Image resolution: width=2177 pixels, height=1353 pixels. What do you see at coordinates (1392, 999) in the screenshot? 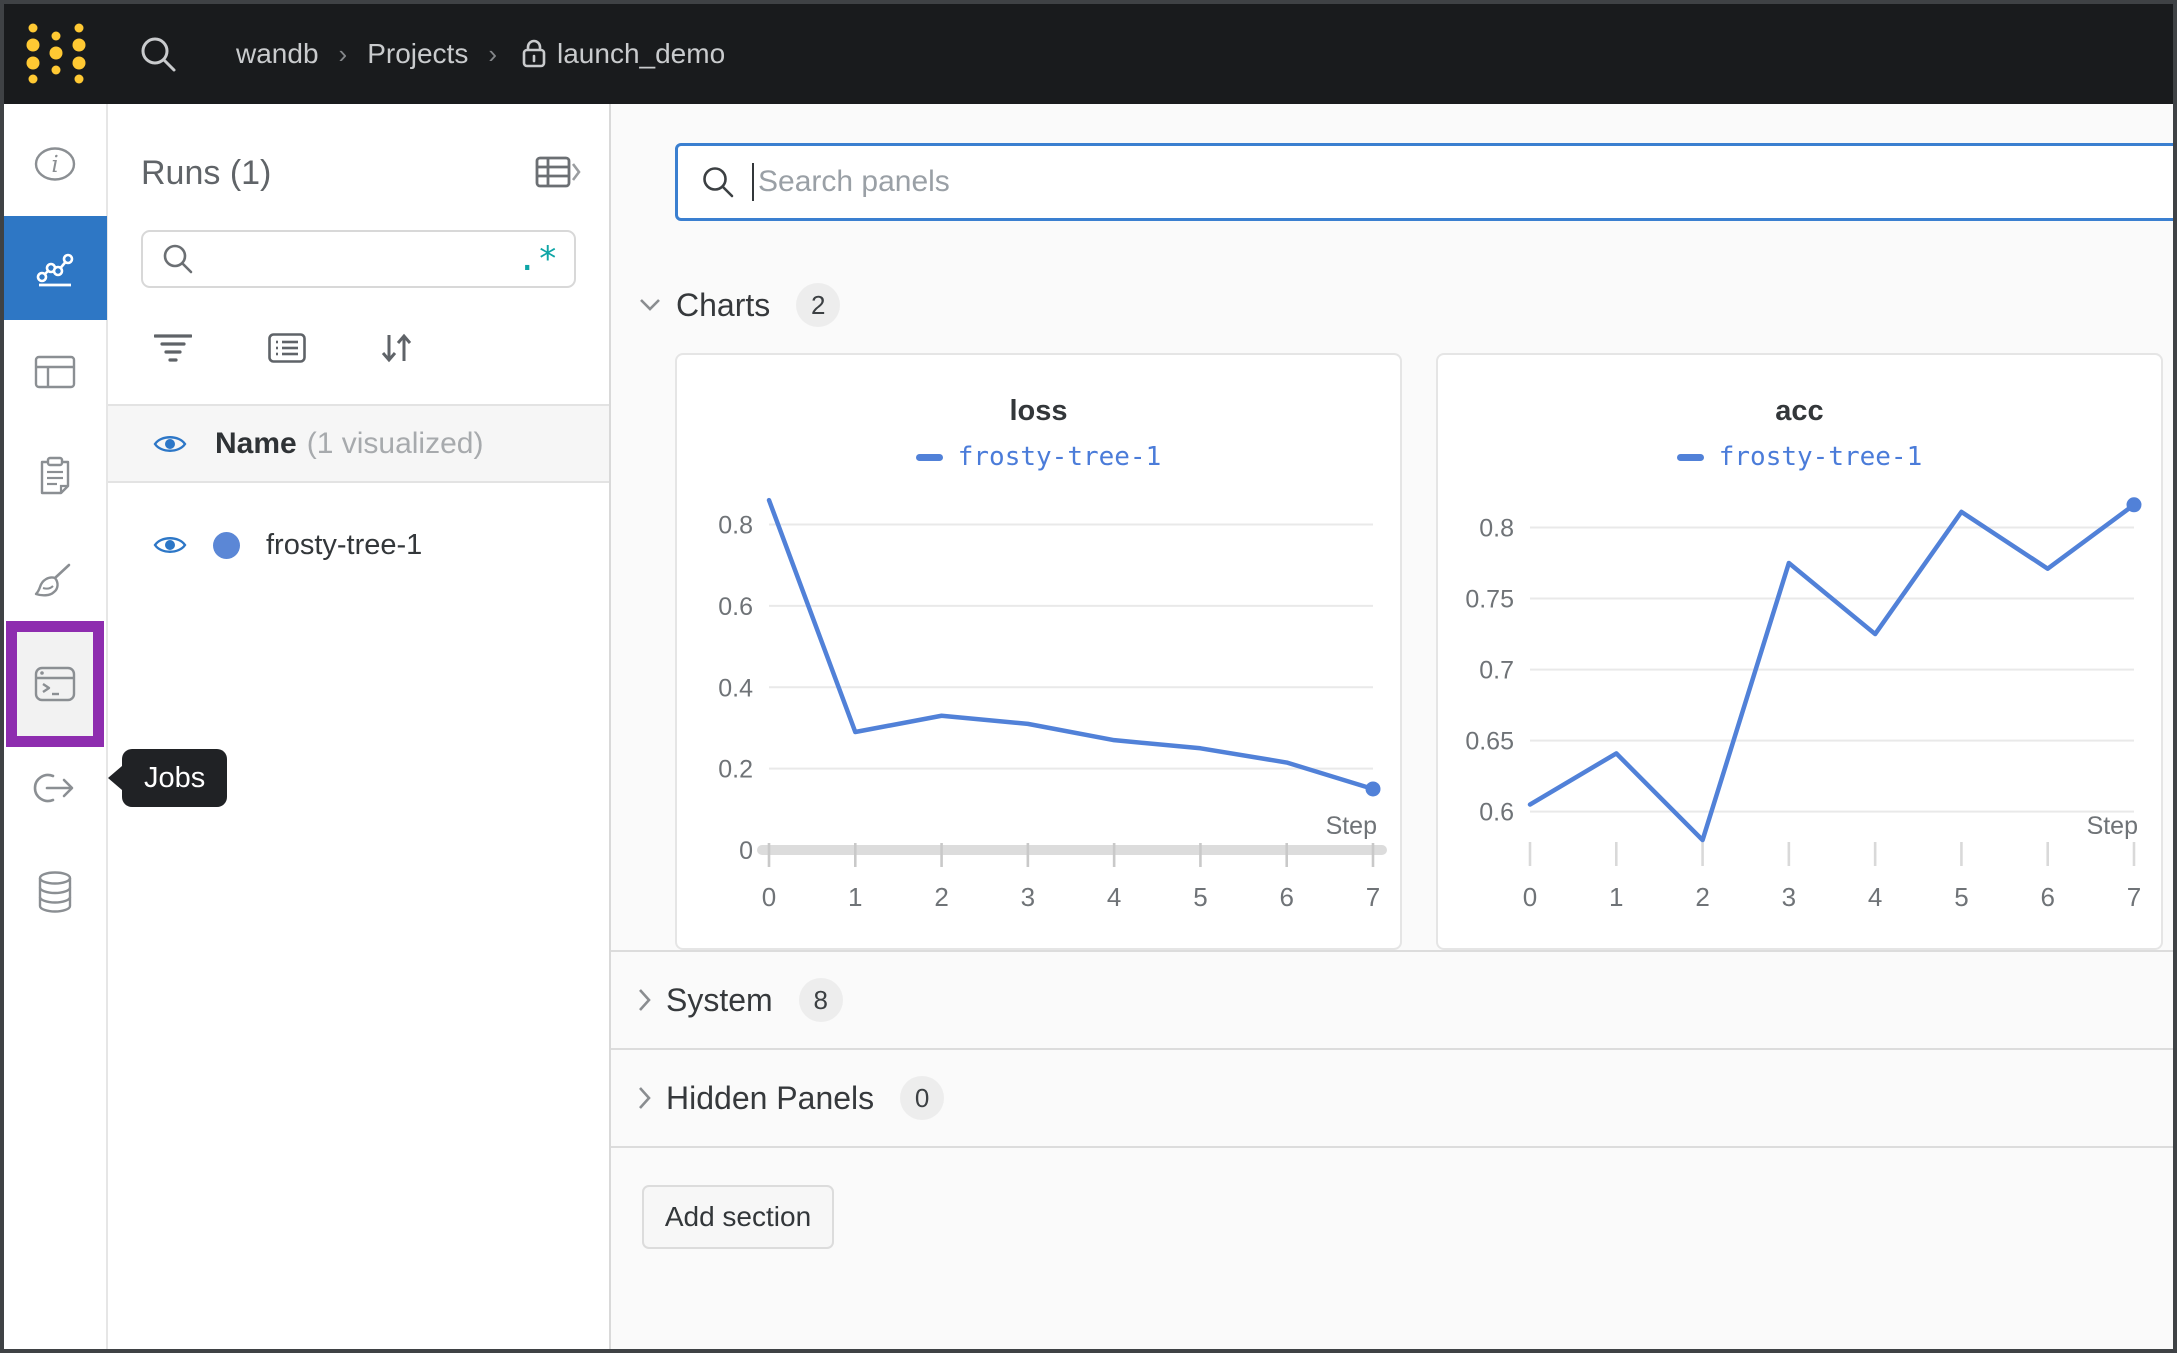
I see `section-header-system: System 8` at bounding box center [1392, 999].